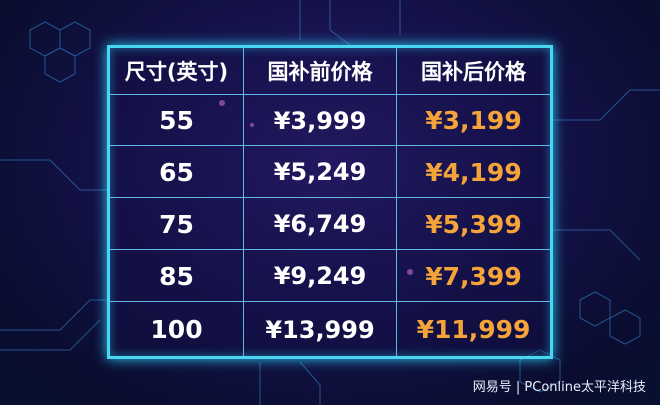  Describe the element at coordinates (320, 172) in the screenshot. I see `price-before-cell: ¥5,249` at that location.